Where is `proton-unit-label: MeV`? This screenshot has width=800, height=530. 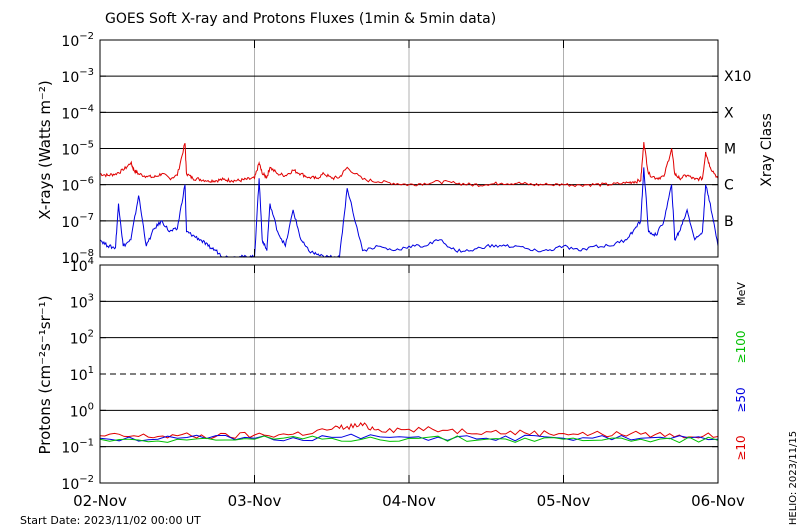 proton-unit-label: MeV is located at coordinates (741, 294).